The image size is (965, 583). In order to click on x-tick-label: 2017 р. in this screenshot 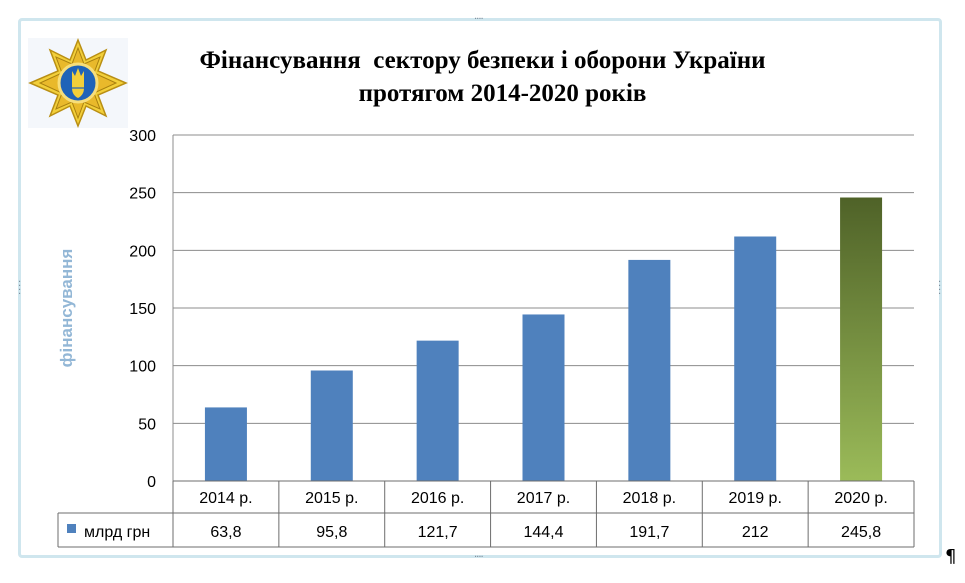, I will do `click(543, 498)`.